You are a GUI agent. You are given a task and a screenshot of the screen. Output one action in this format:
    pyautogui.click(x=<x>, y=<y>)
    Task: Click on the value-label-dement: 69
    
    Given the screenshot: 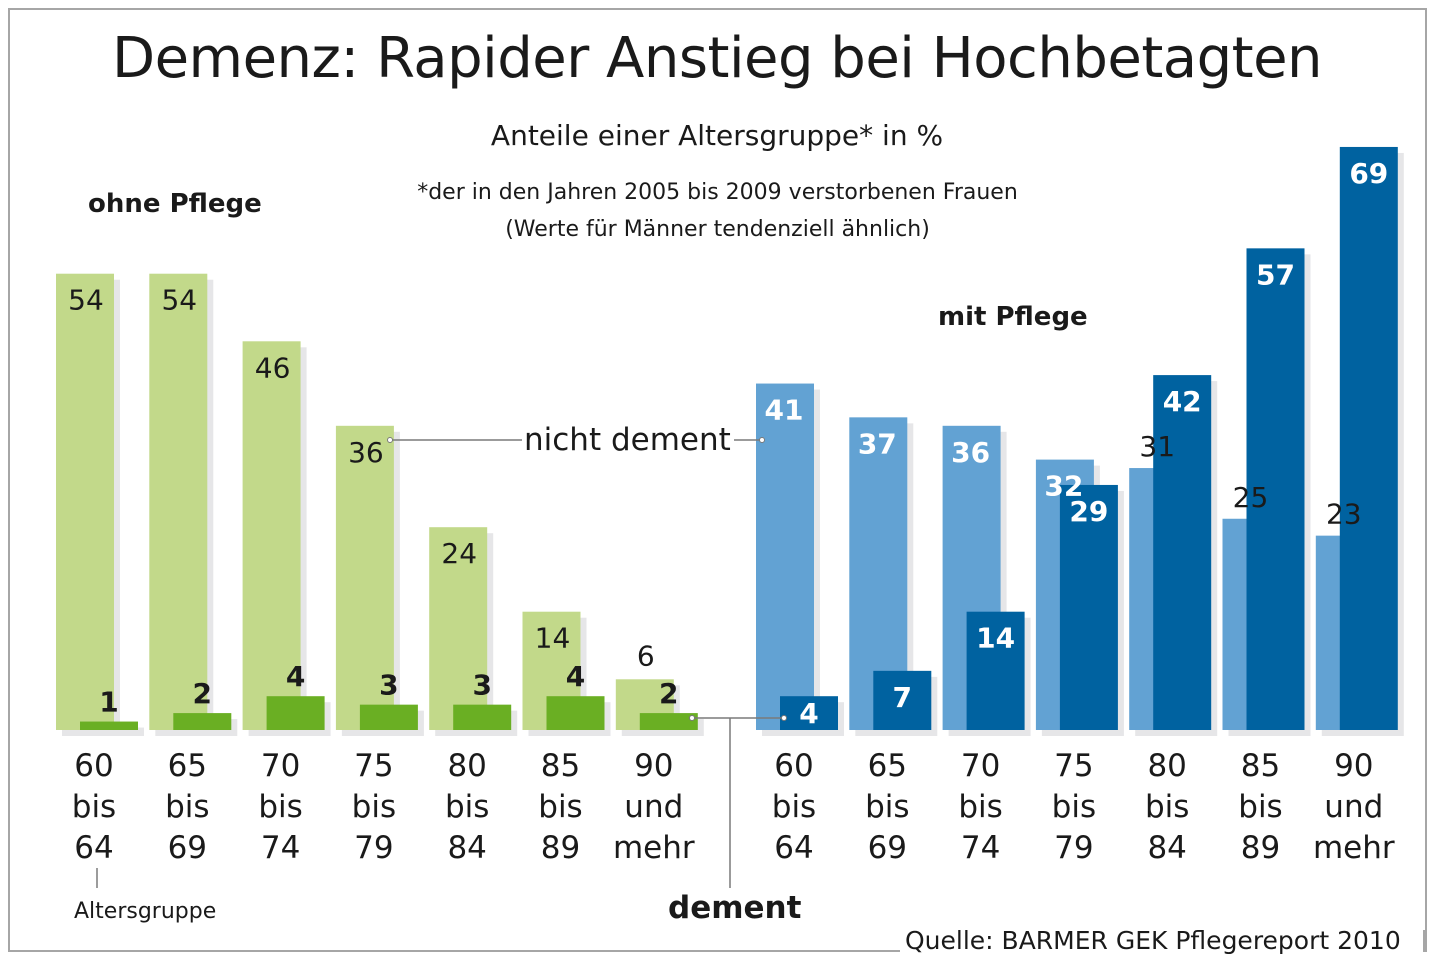 What is the action you would take?
    pyautogui.click(x=1368, y=173)
    